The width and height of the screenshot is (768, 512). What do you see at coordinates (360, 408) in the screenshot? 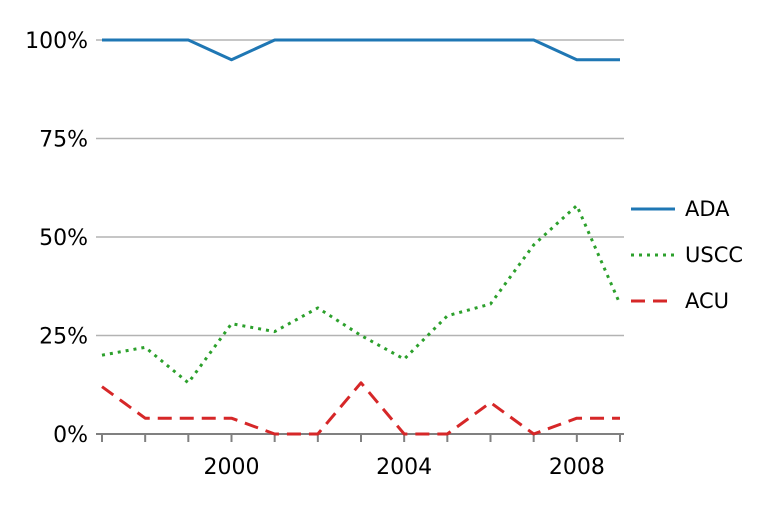
I see `acu-line` at bounding box center [360, 408].